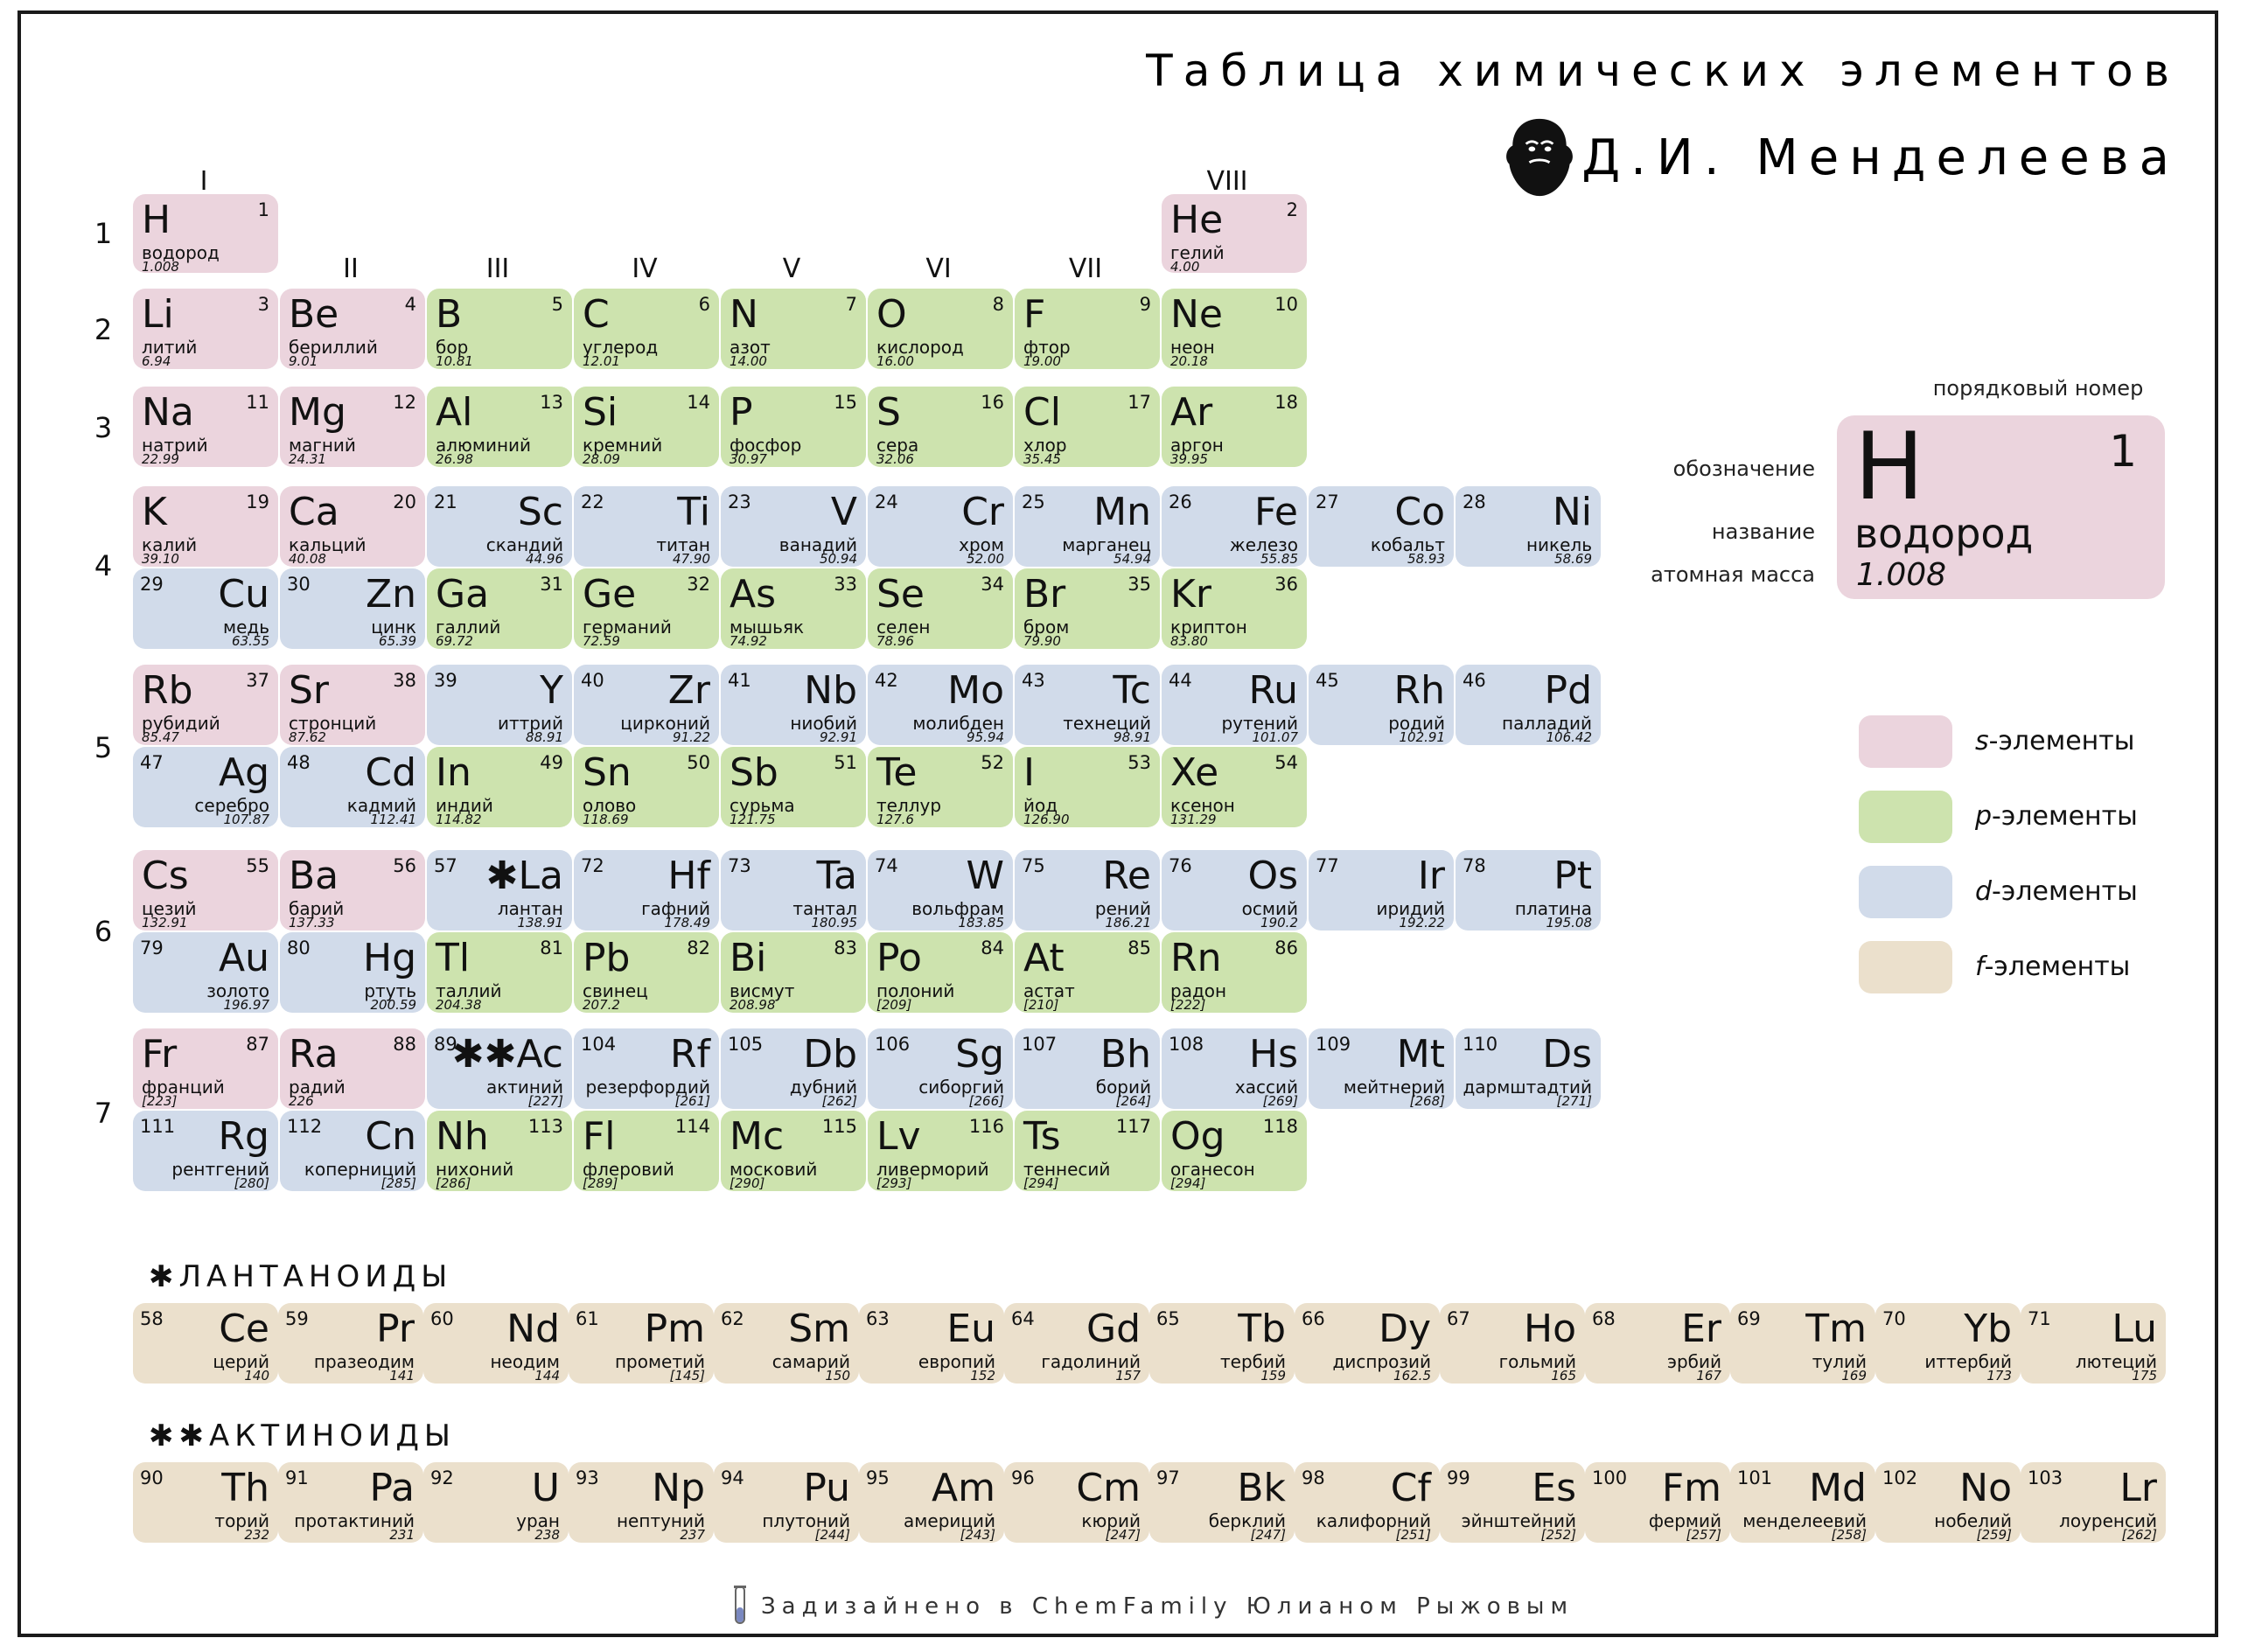  What do you see at coordinates (646, 608) in the screenshot?
I see `element-cell-32: Ge 32 германий 72.59` at bounding box center [646, 608].